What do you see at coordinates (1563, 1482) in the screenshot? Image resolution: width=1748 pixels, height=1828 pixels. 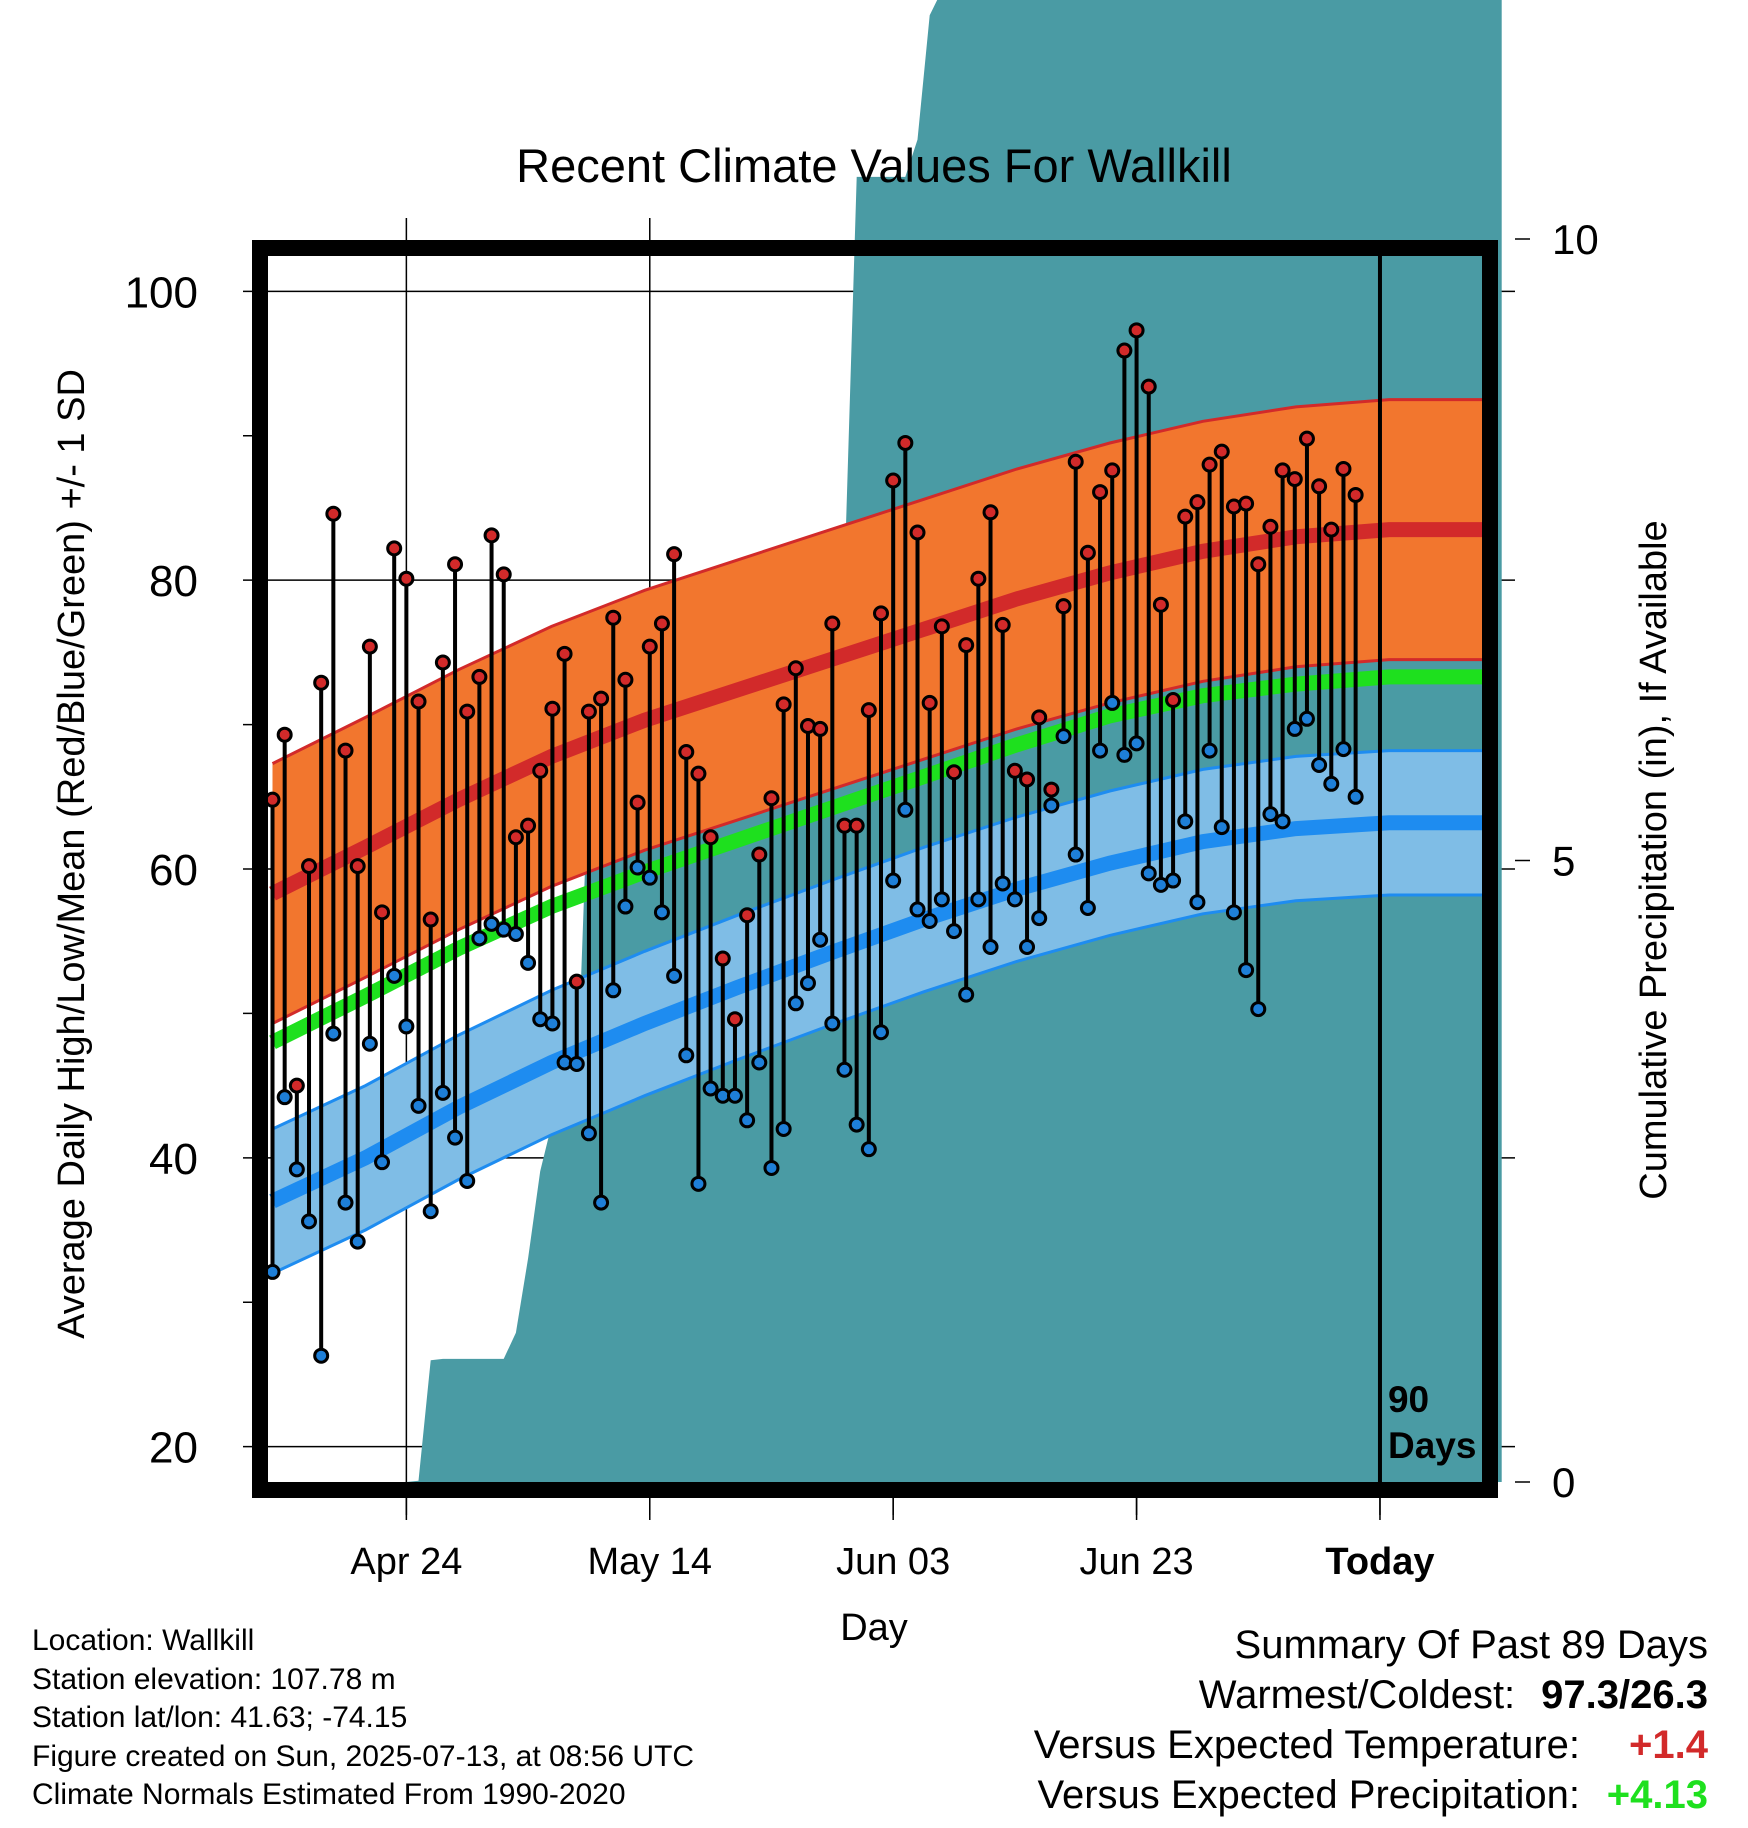 I see `y2-tick-label: 0` at bounding box center [1563, 1482].